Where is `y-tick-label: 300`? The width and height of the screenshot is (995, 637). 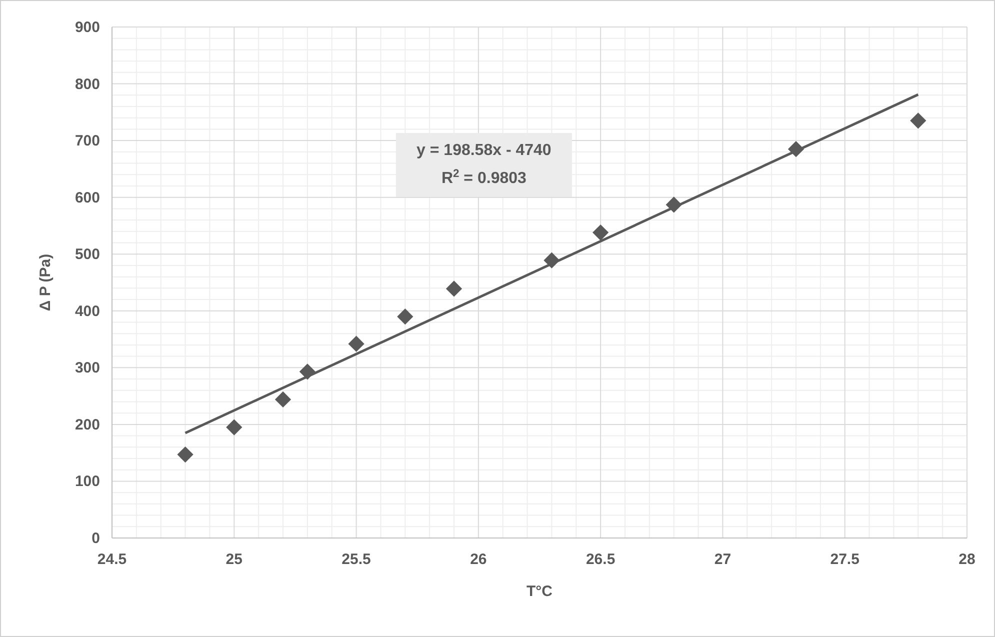
y-tick-label: 300 is located at coordinates (87, 368).